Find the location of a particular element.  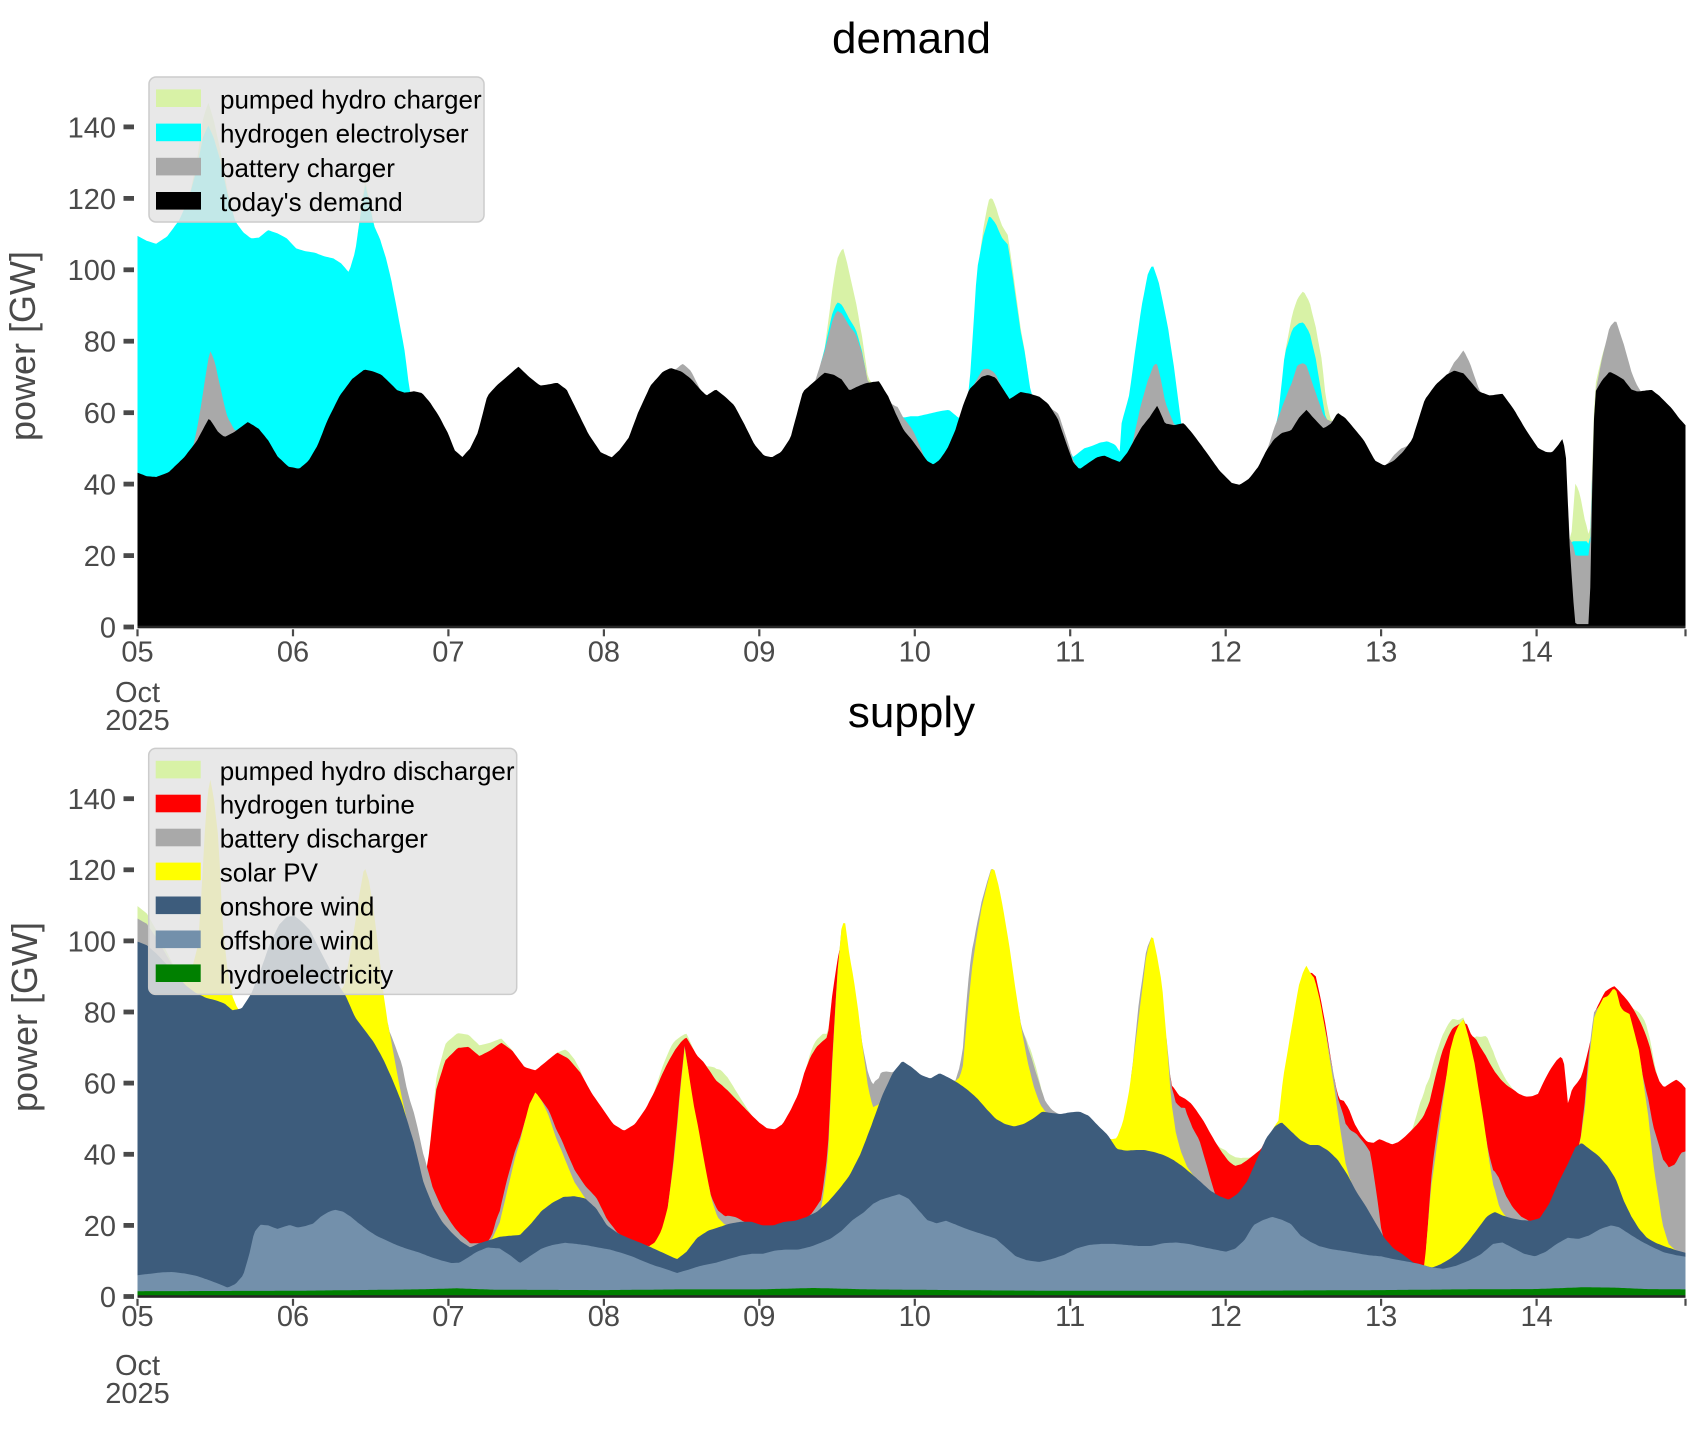

svg-text: hydroelectricity is located at coordinates (306, 974).